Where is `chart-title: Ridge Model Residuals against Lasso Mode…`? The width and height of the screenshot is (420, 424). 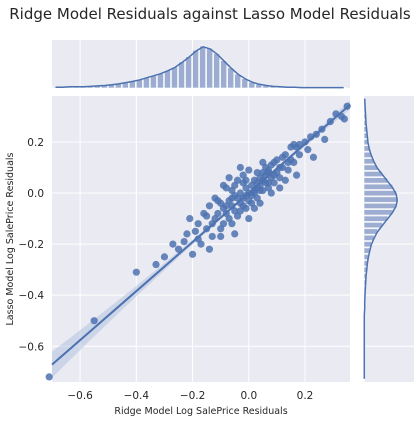 chart-title: Ridge Model Residuals against Lasso Mode… is located at coordinates (210, 14).